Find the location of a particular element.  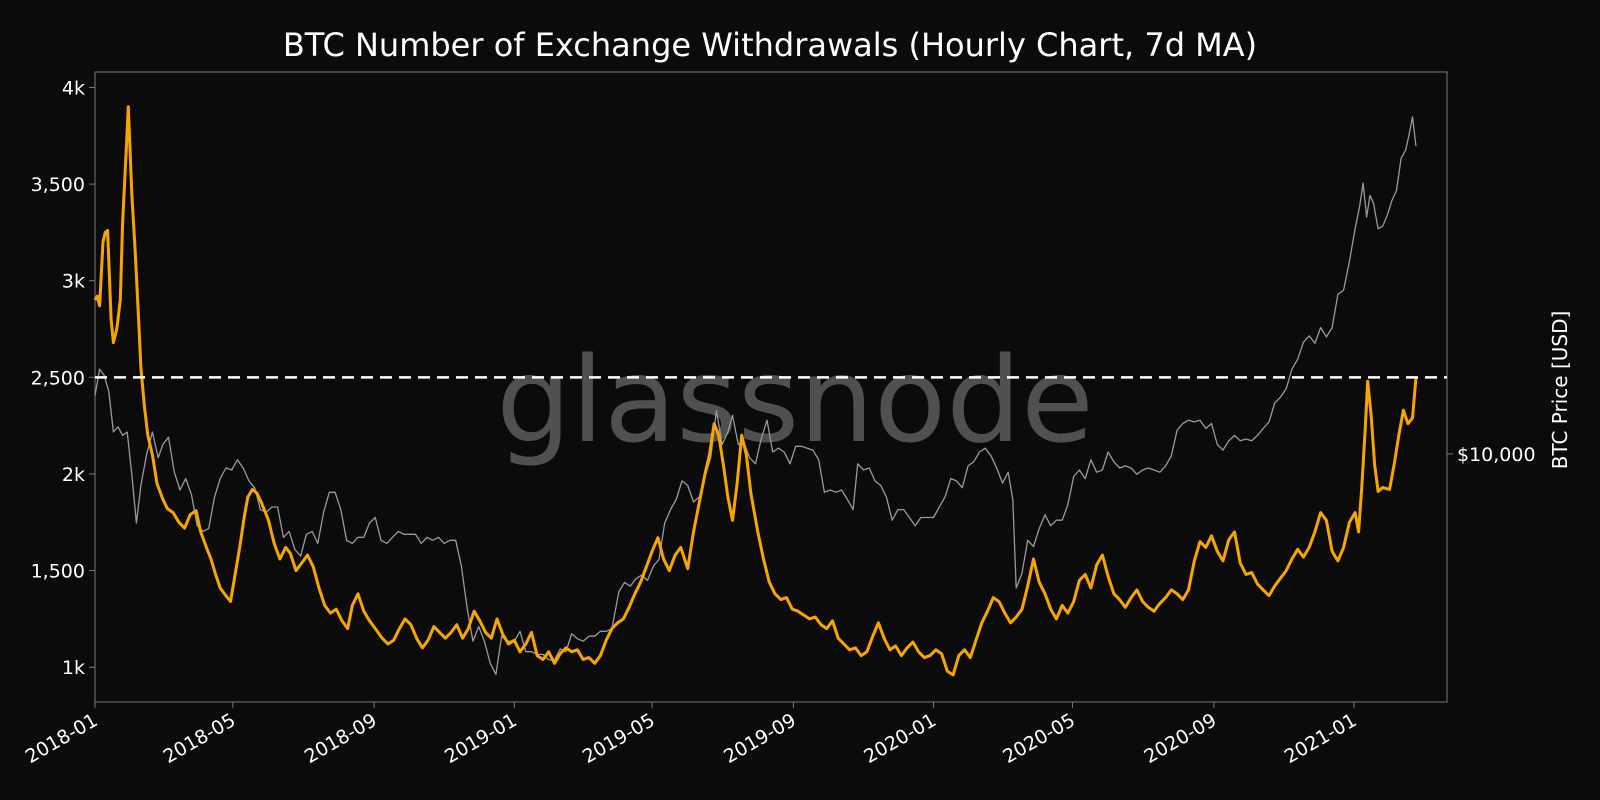

y-tick-label: 4k is located at coordinates (73, 88).